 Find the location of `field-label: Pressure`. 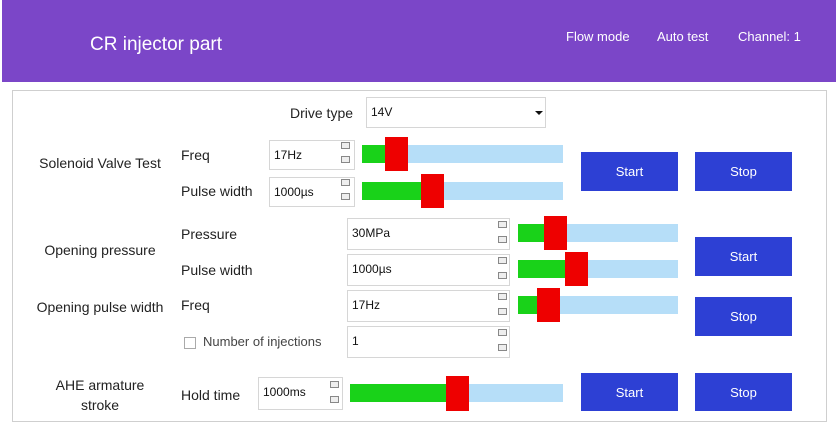

field-label: Pressure is located at coordinates (209, 234).